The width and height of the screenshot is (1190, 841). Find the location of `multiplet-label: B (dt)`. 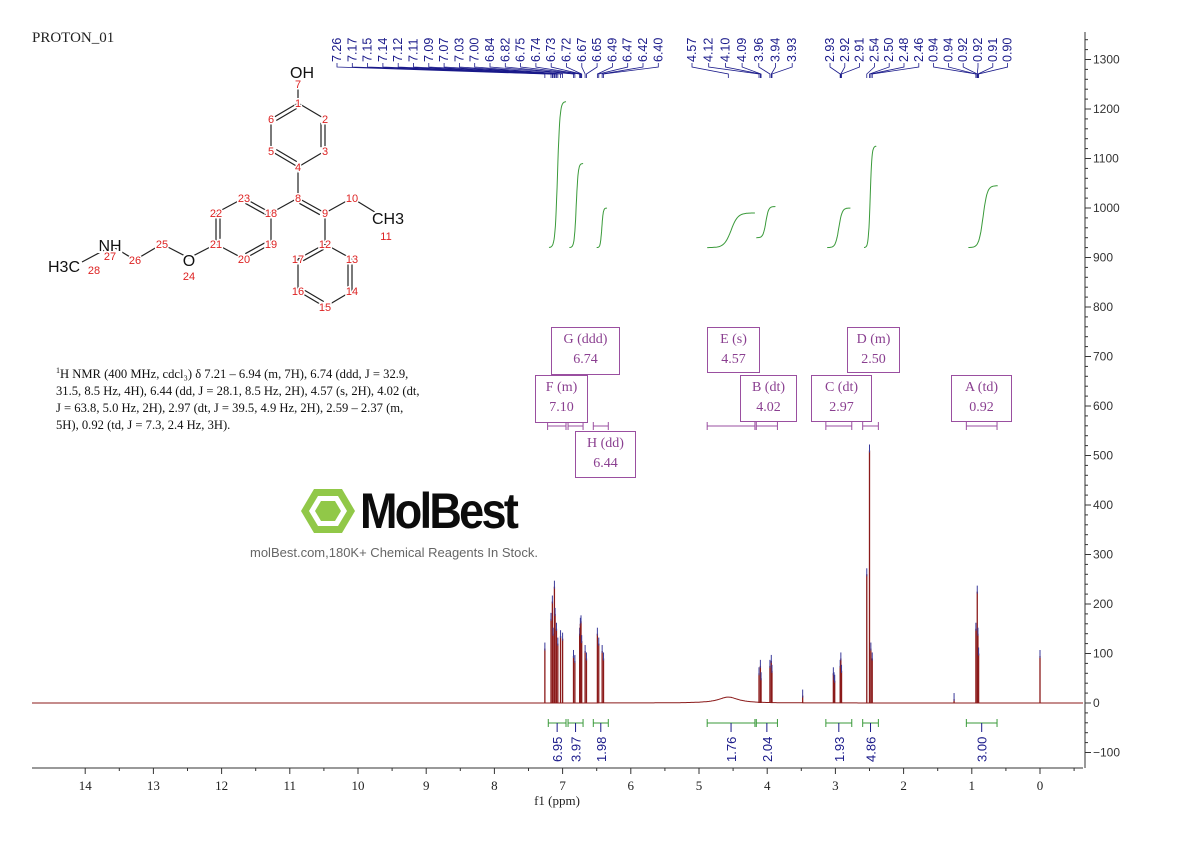

multiplet-label: B (dt) is located at coordinates (768, 387).